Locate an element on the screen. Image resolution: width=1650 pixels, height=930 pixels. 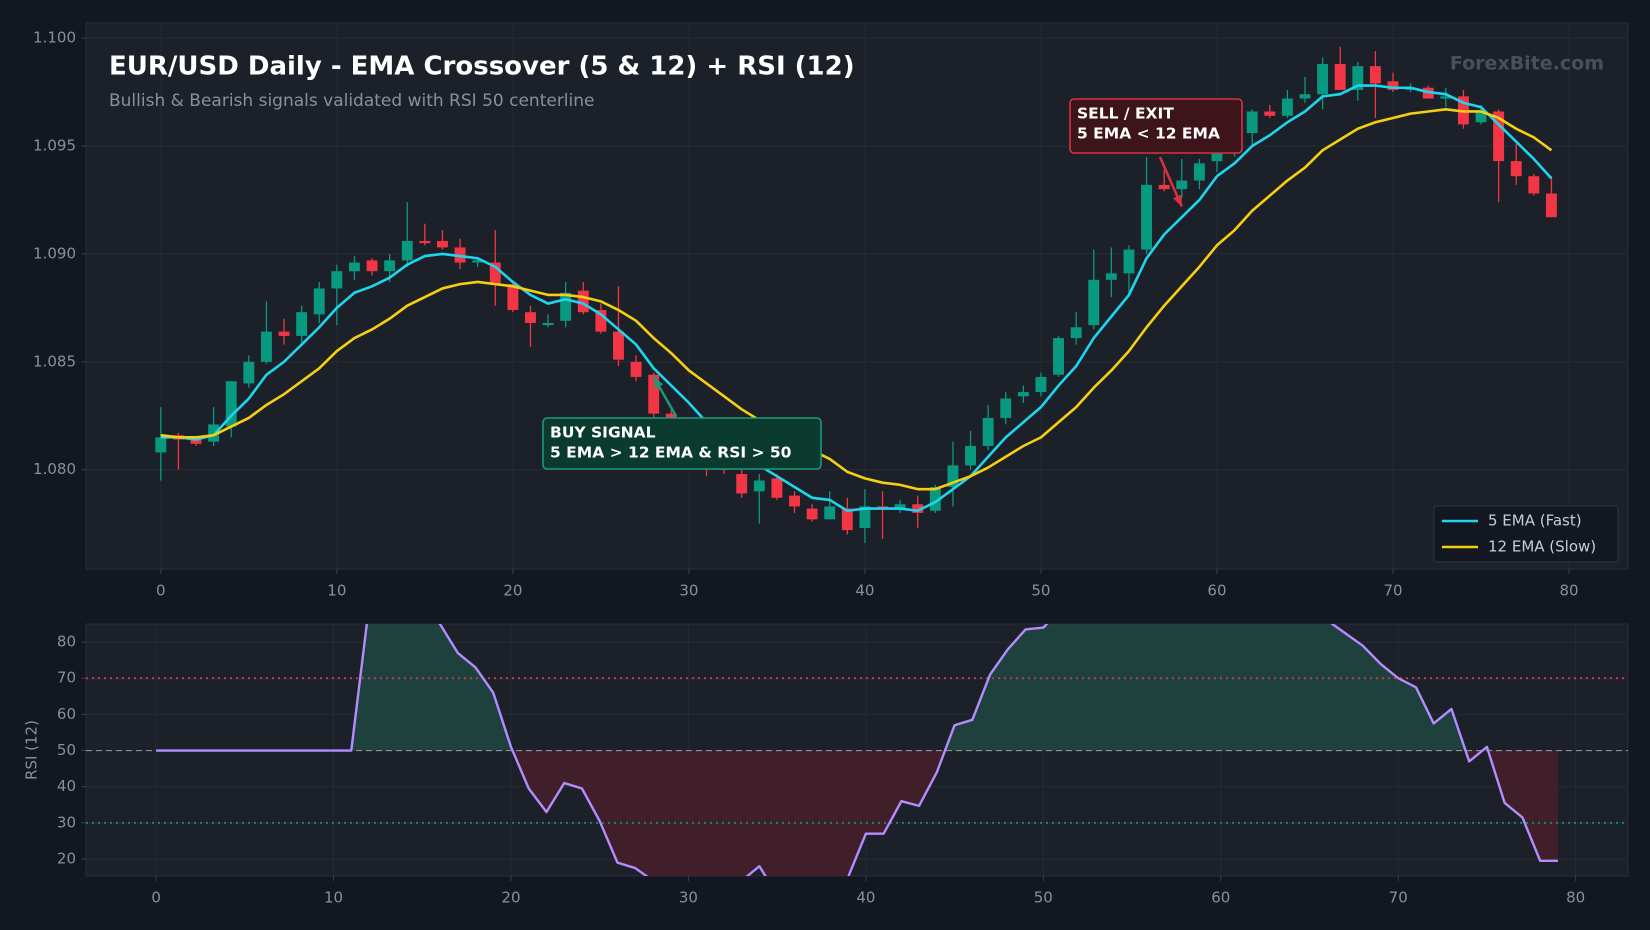
rsi-fill-above is located at coordinates (857, 687).